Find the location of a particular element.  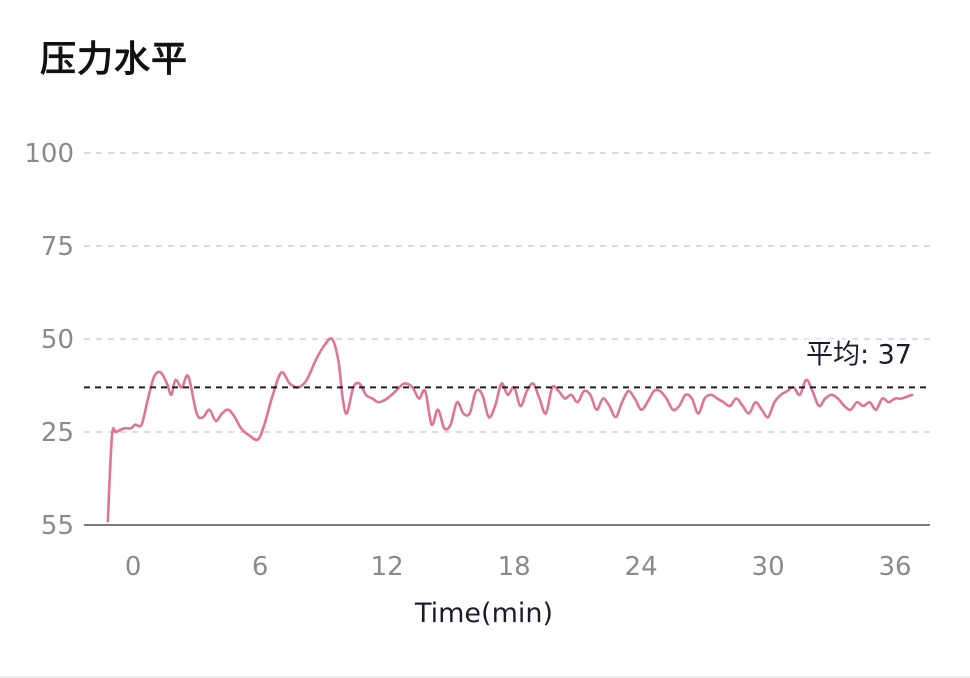

x-axis-title: Time(min) is located at coordinates (483, 613).